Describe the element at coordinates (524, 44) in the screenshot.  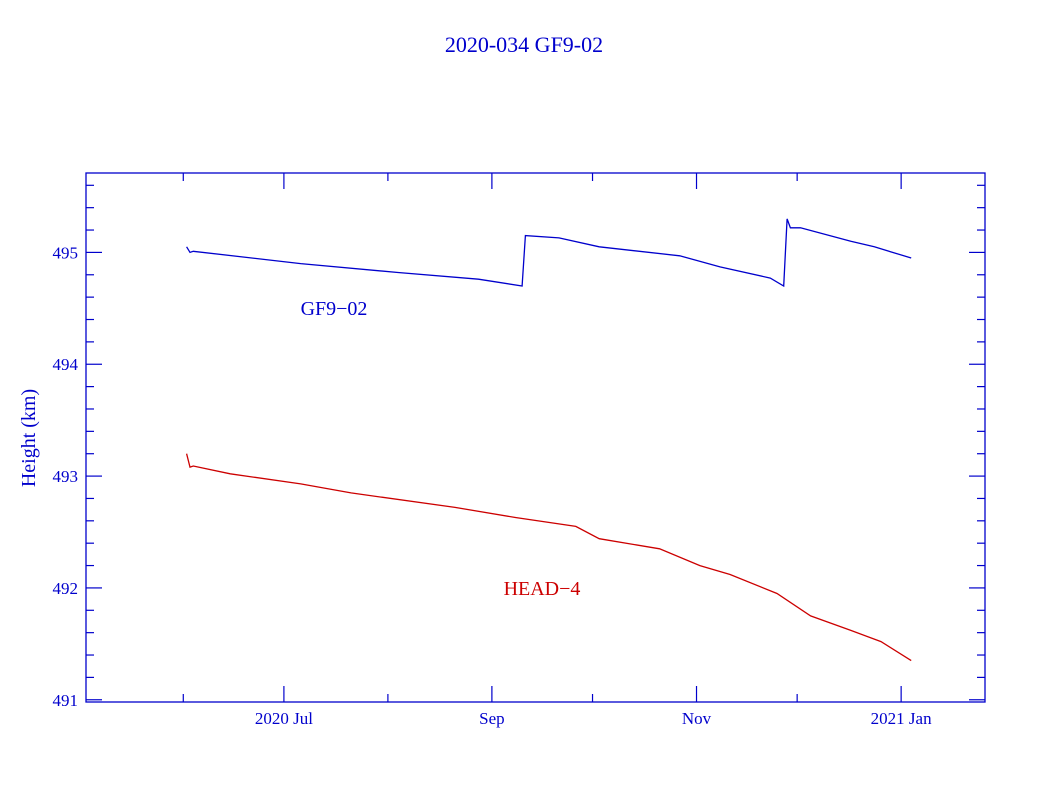
I see `chart-title: 2020-034 GF9-02` at that location.